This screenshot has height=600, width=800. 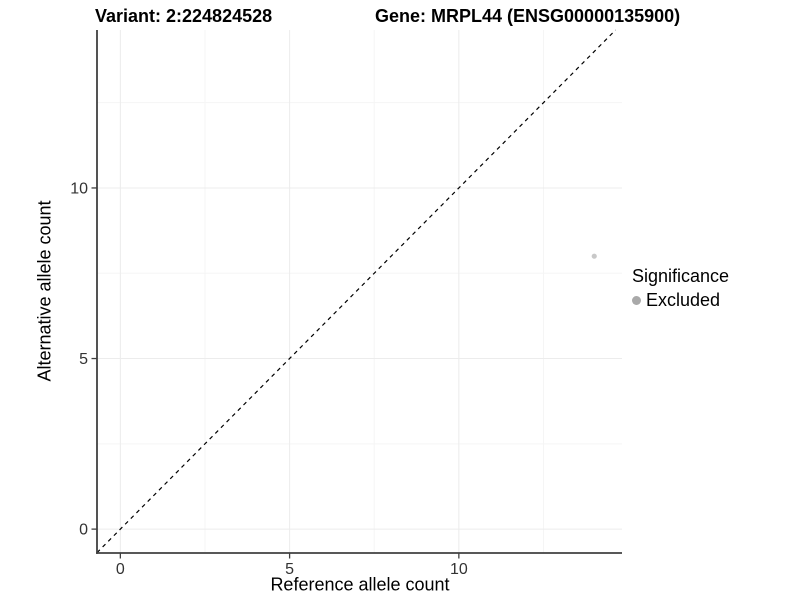 I want to click on y-tick-label: 0, so click(x=83, y=530).